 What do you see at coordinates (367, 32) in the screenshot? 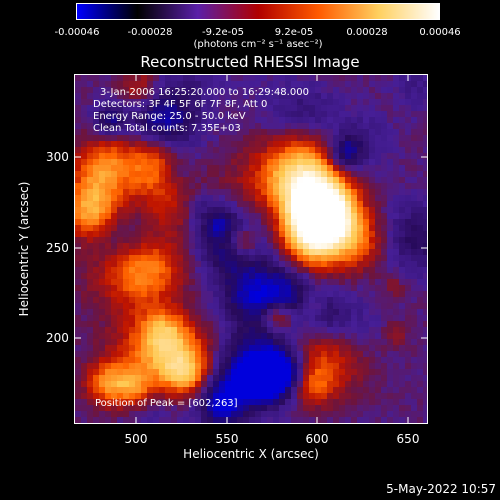
I see `colorbar-tick: 0.00028` at bounding box center [367, 32].